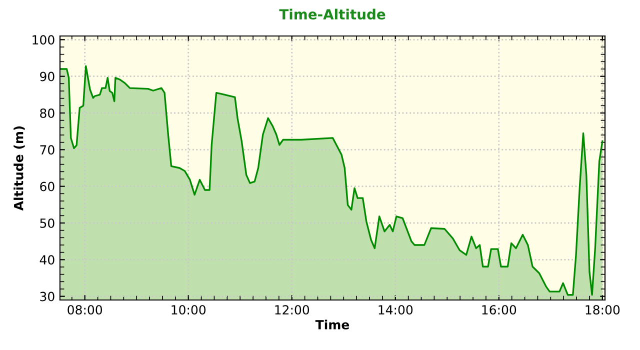  Describe the element at coordinates (85, 310) in the screenshot. I see `x-tick-label: 08:00` at that location.